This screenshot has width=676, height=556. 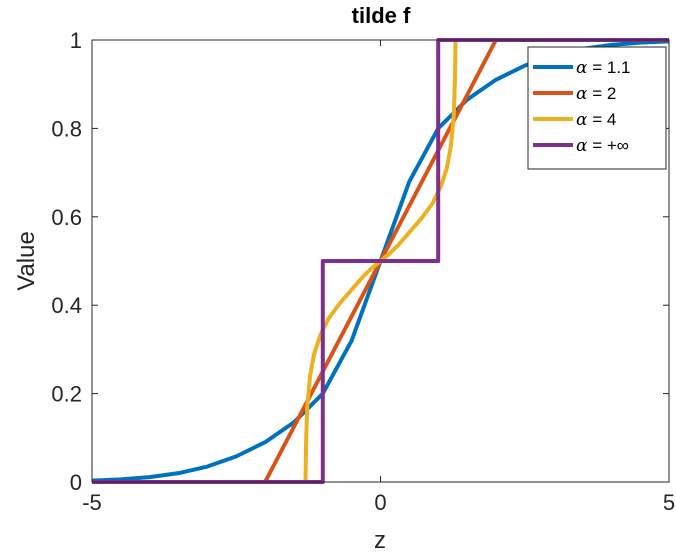 I want to click on legend-entry-label: α = 2, so click(x=596, y=94).